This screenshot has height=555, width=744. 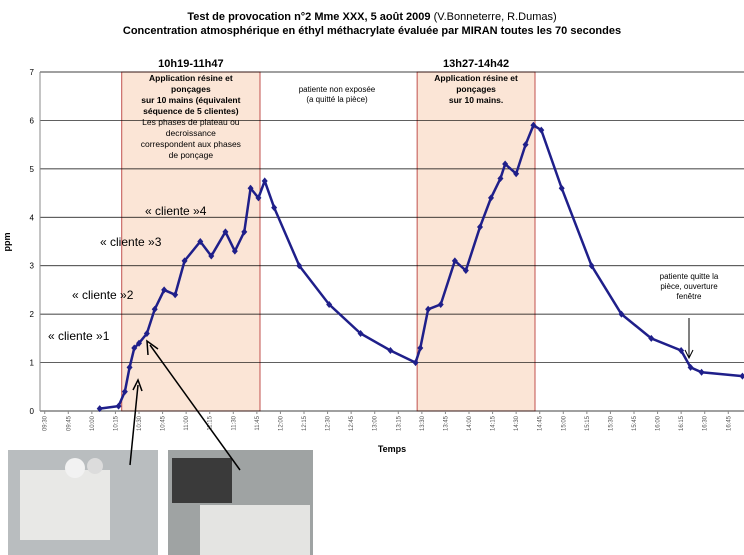 I want to click on span-text: correspondent aux phases, so click(x=191, y=144).